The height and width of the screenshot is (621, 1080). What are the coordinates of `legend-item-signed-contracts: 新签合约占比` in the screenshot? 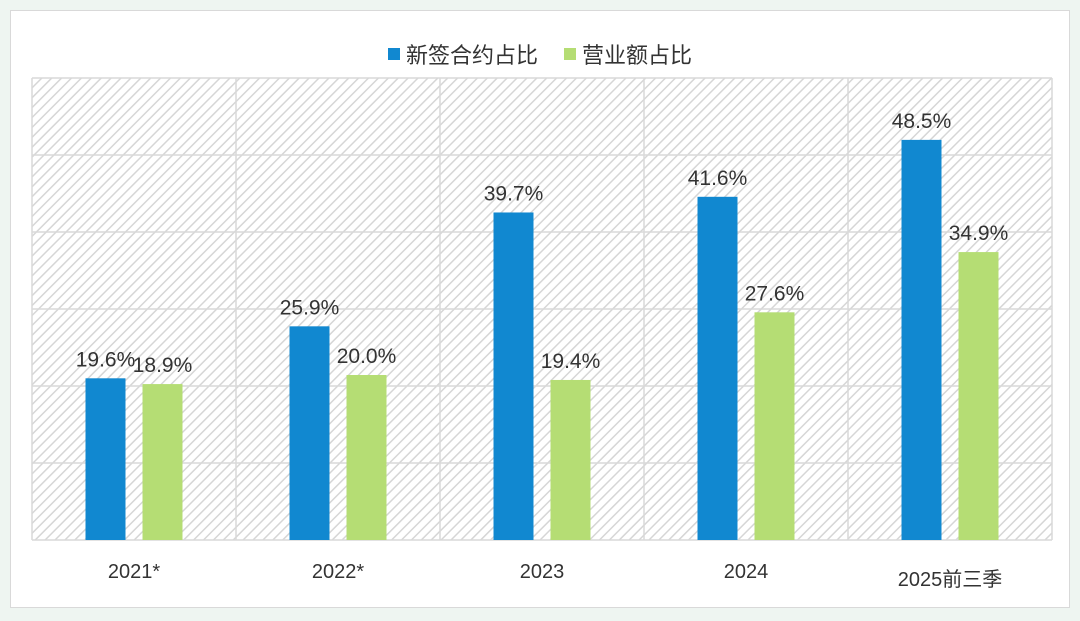 It's located at (462, 54).